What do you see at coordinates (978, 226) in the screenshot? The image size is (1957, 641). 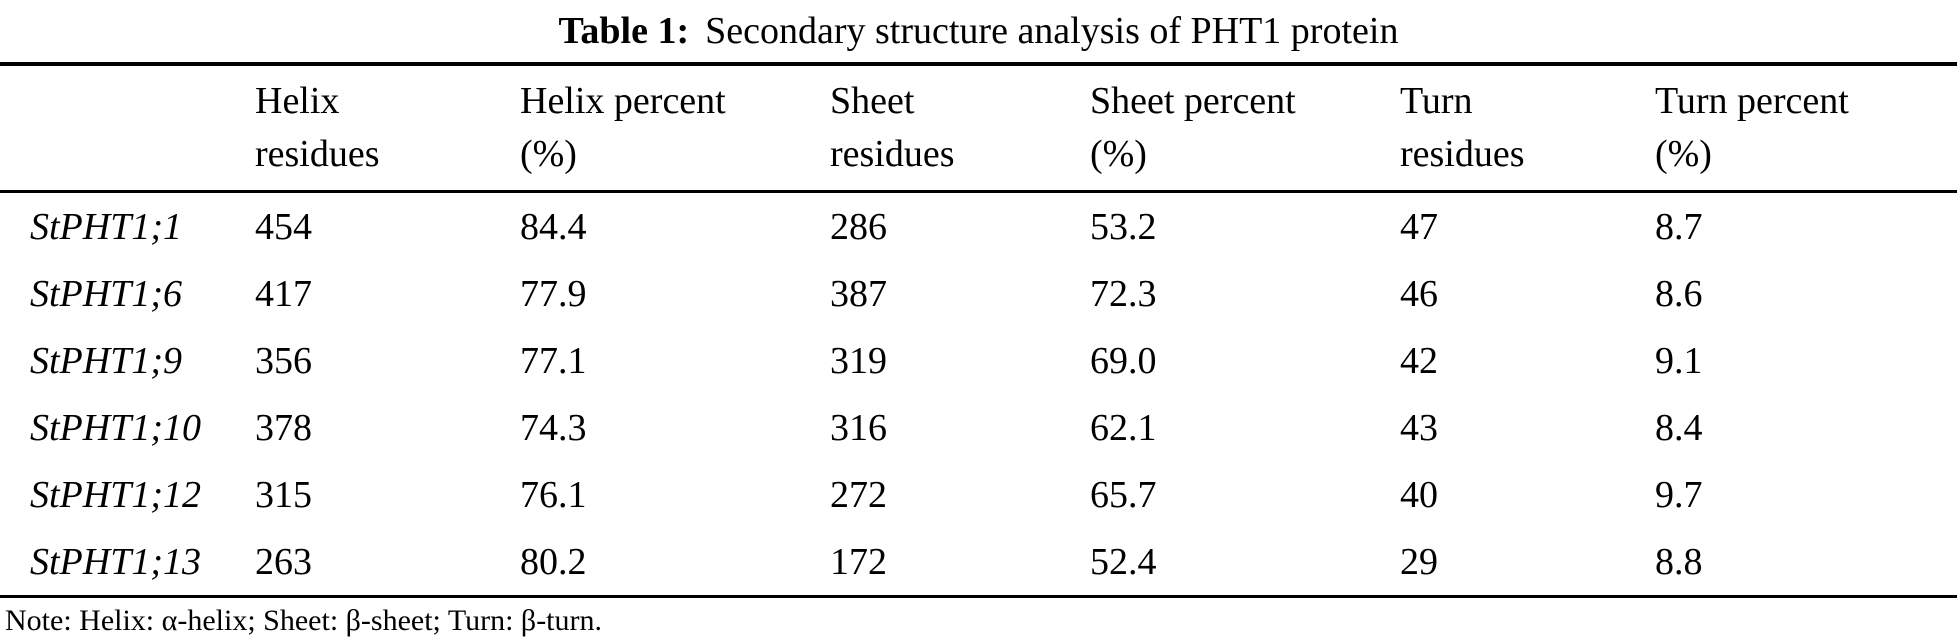 I see `table-row: StPHT1;1 454 84.4 286 53.2 47 8.7` at bounding box center [978, 226].